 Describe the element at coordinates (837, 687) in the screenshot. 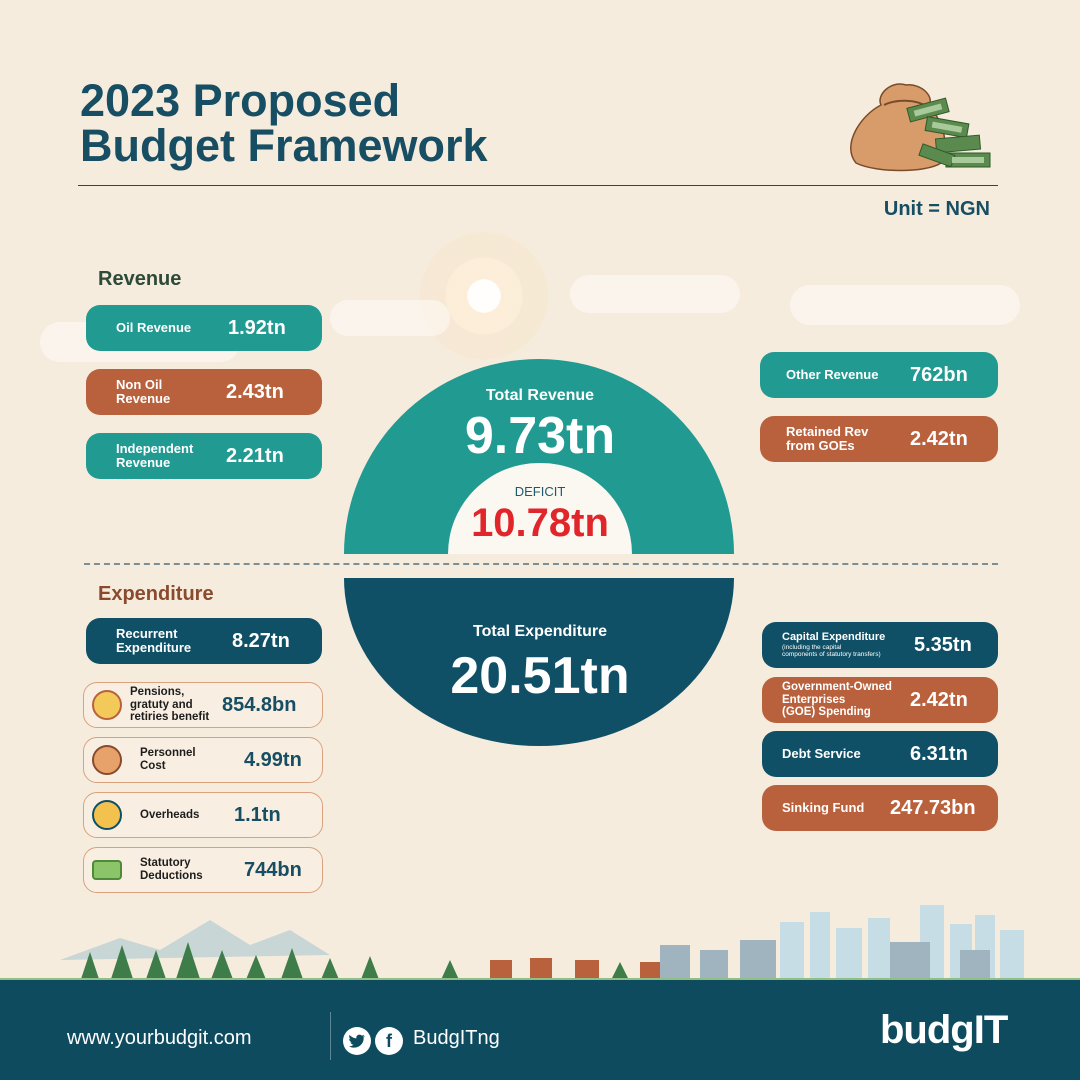

I see `goe-label-line1: Government-Owned` at that location.